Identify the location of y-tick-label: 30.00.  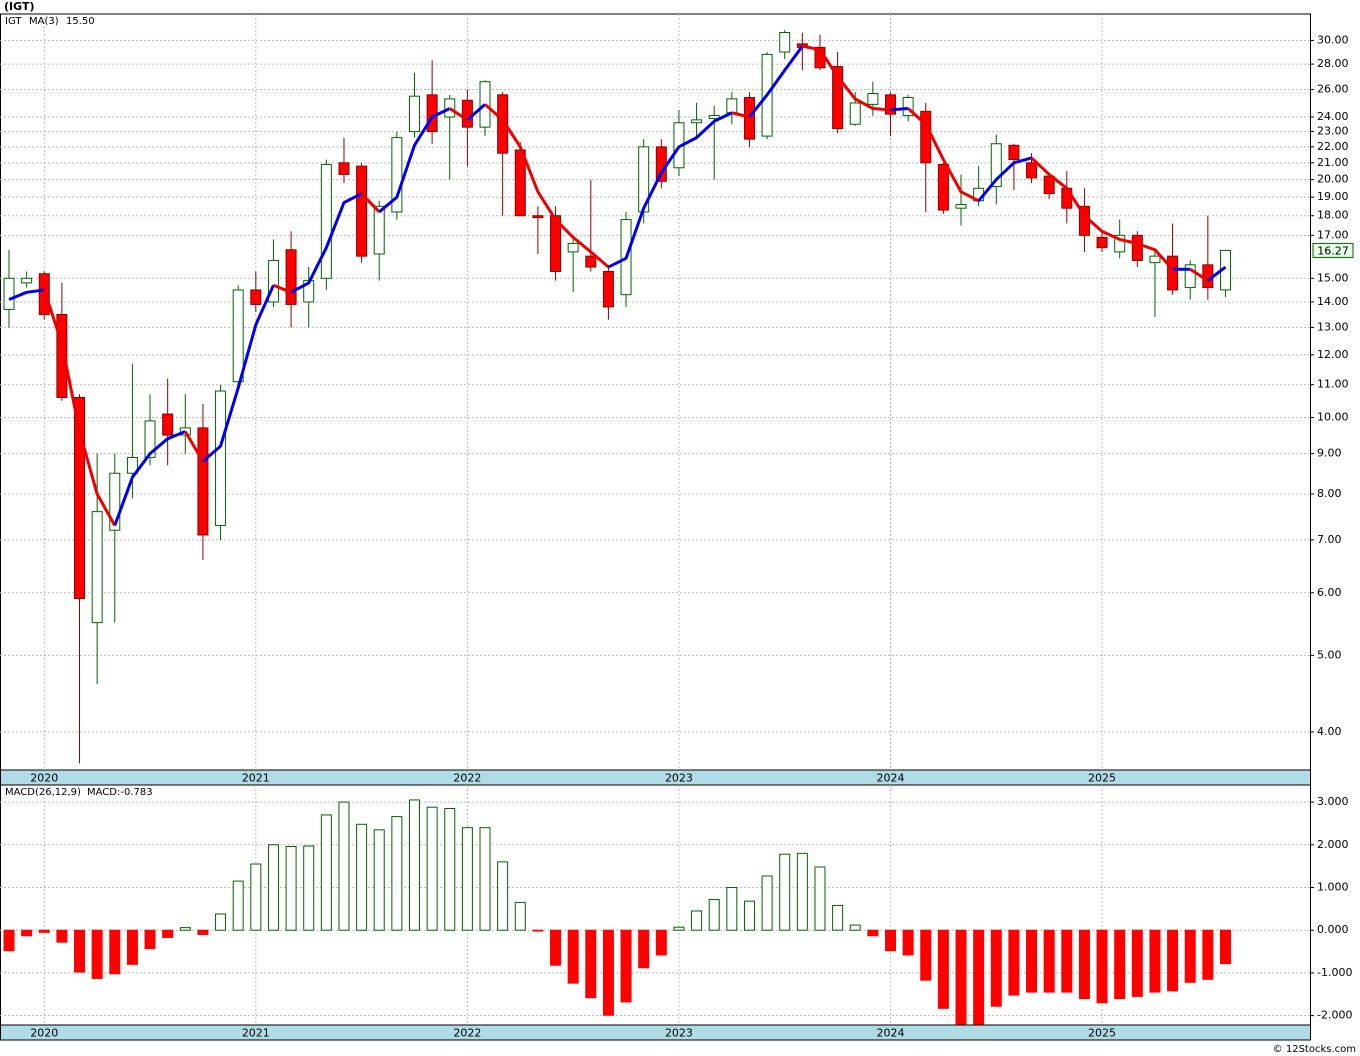
(1333, 39).